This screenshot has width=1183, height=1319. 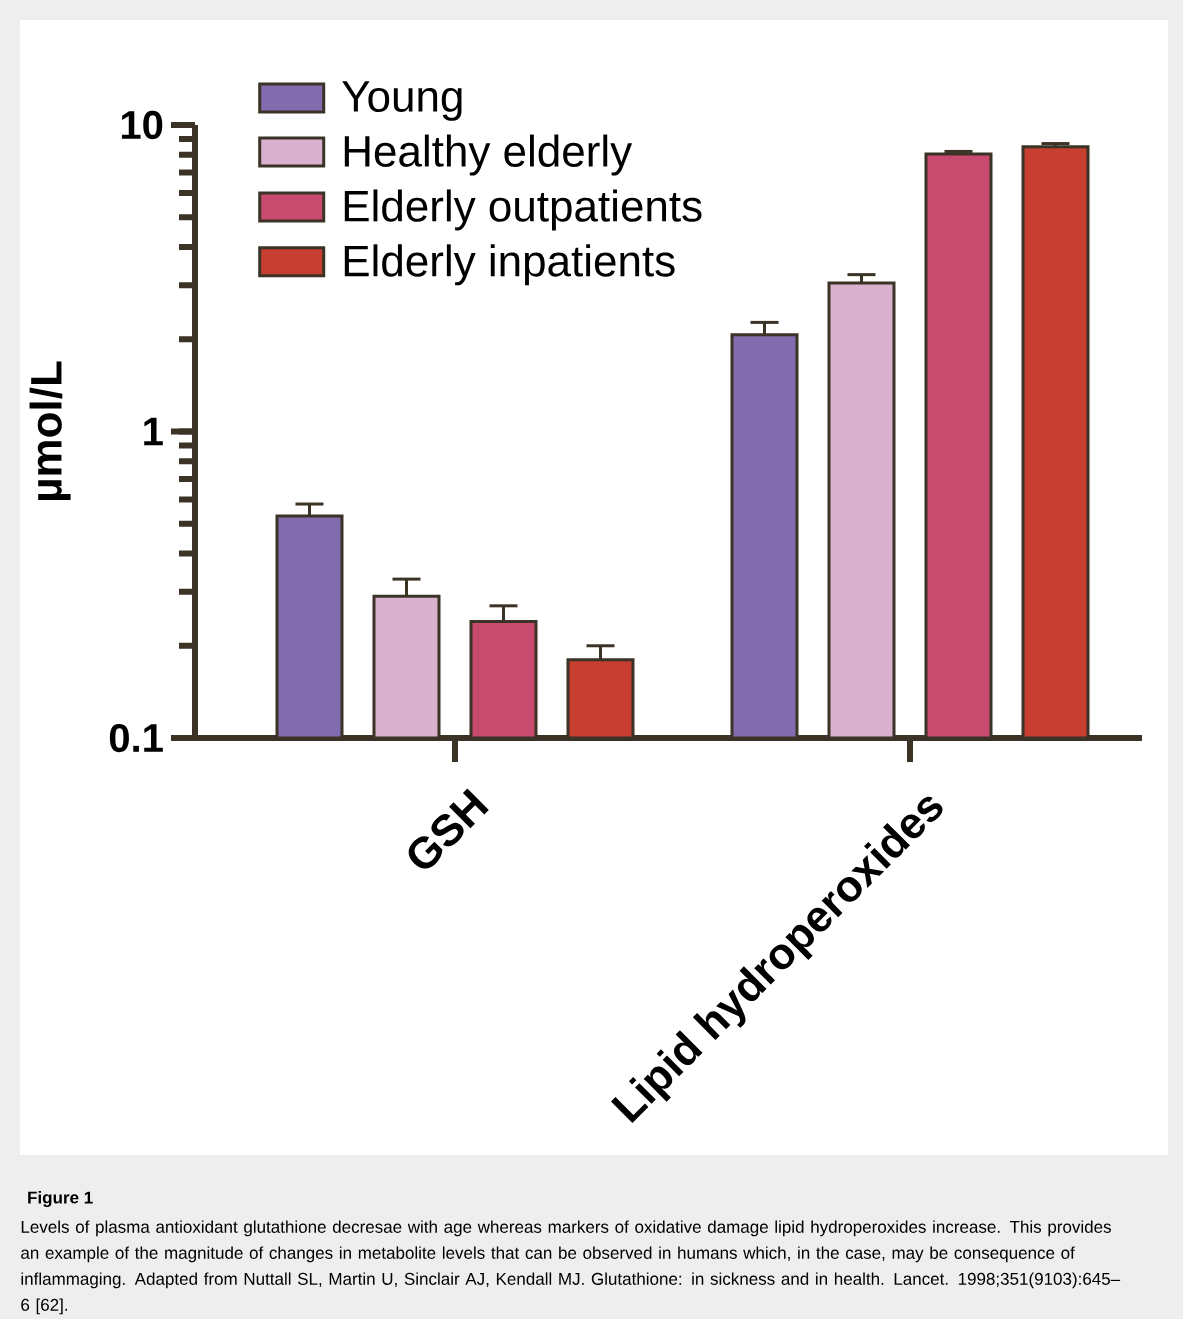 What do you see at coordinates (488, 155) in the screenshot?
I see `legend-label: Healthy elderly` at bounding box center [488, 155].